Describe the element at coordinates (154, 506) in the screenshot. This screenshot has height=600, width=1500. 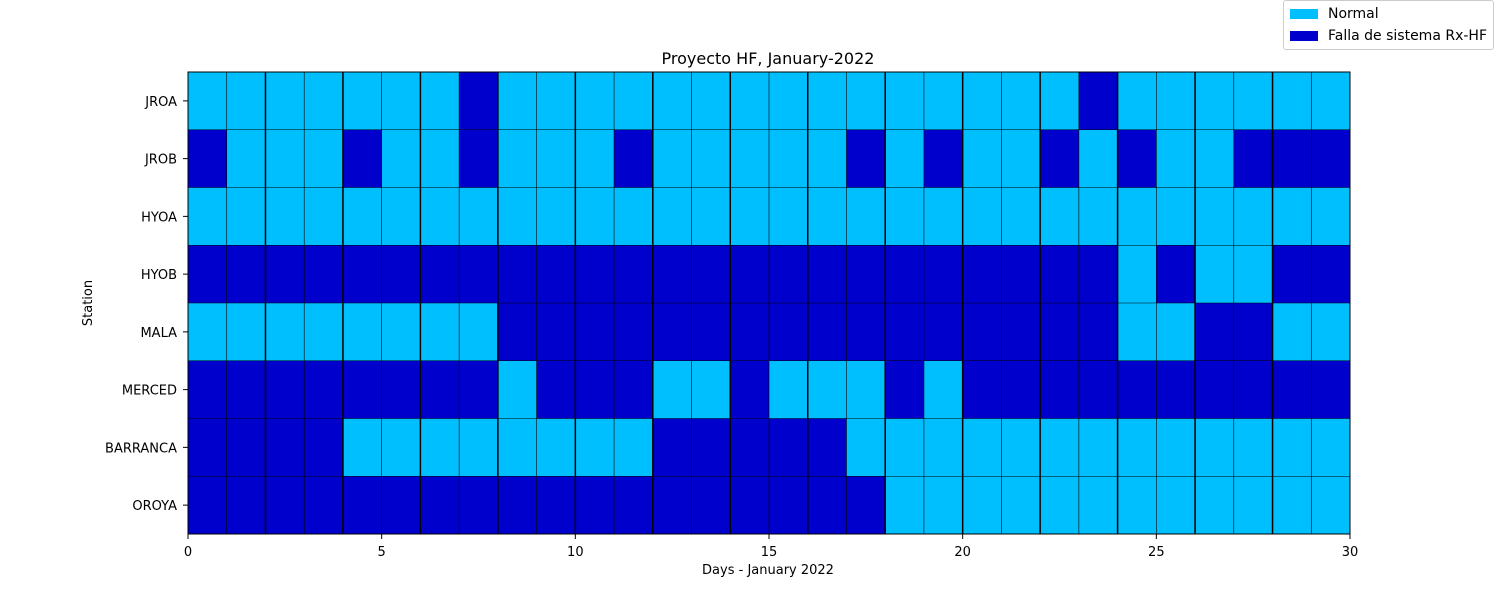
I see `y-tick-label-oroya: OROYA` at that location.